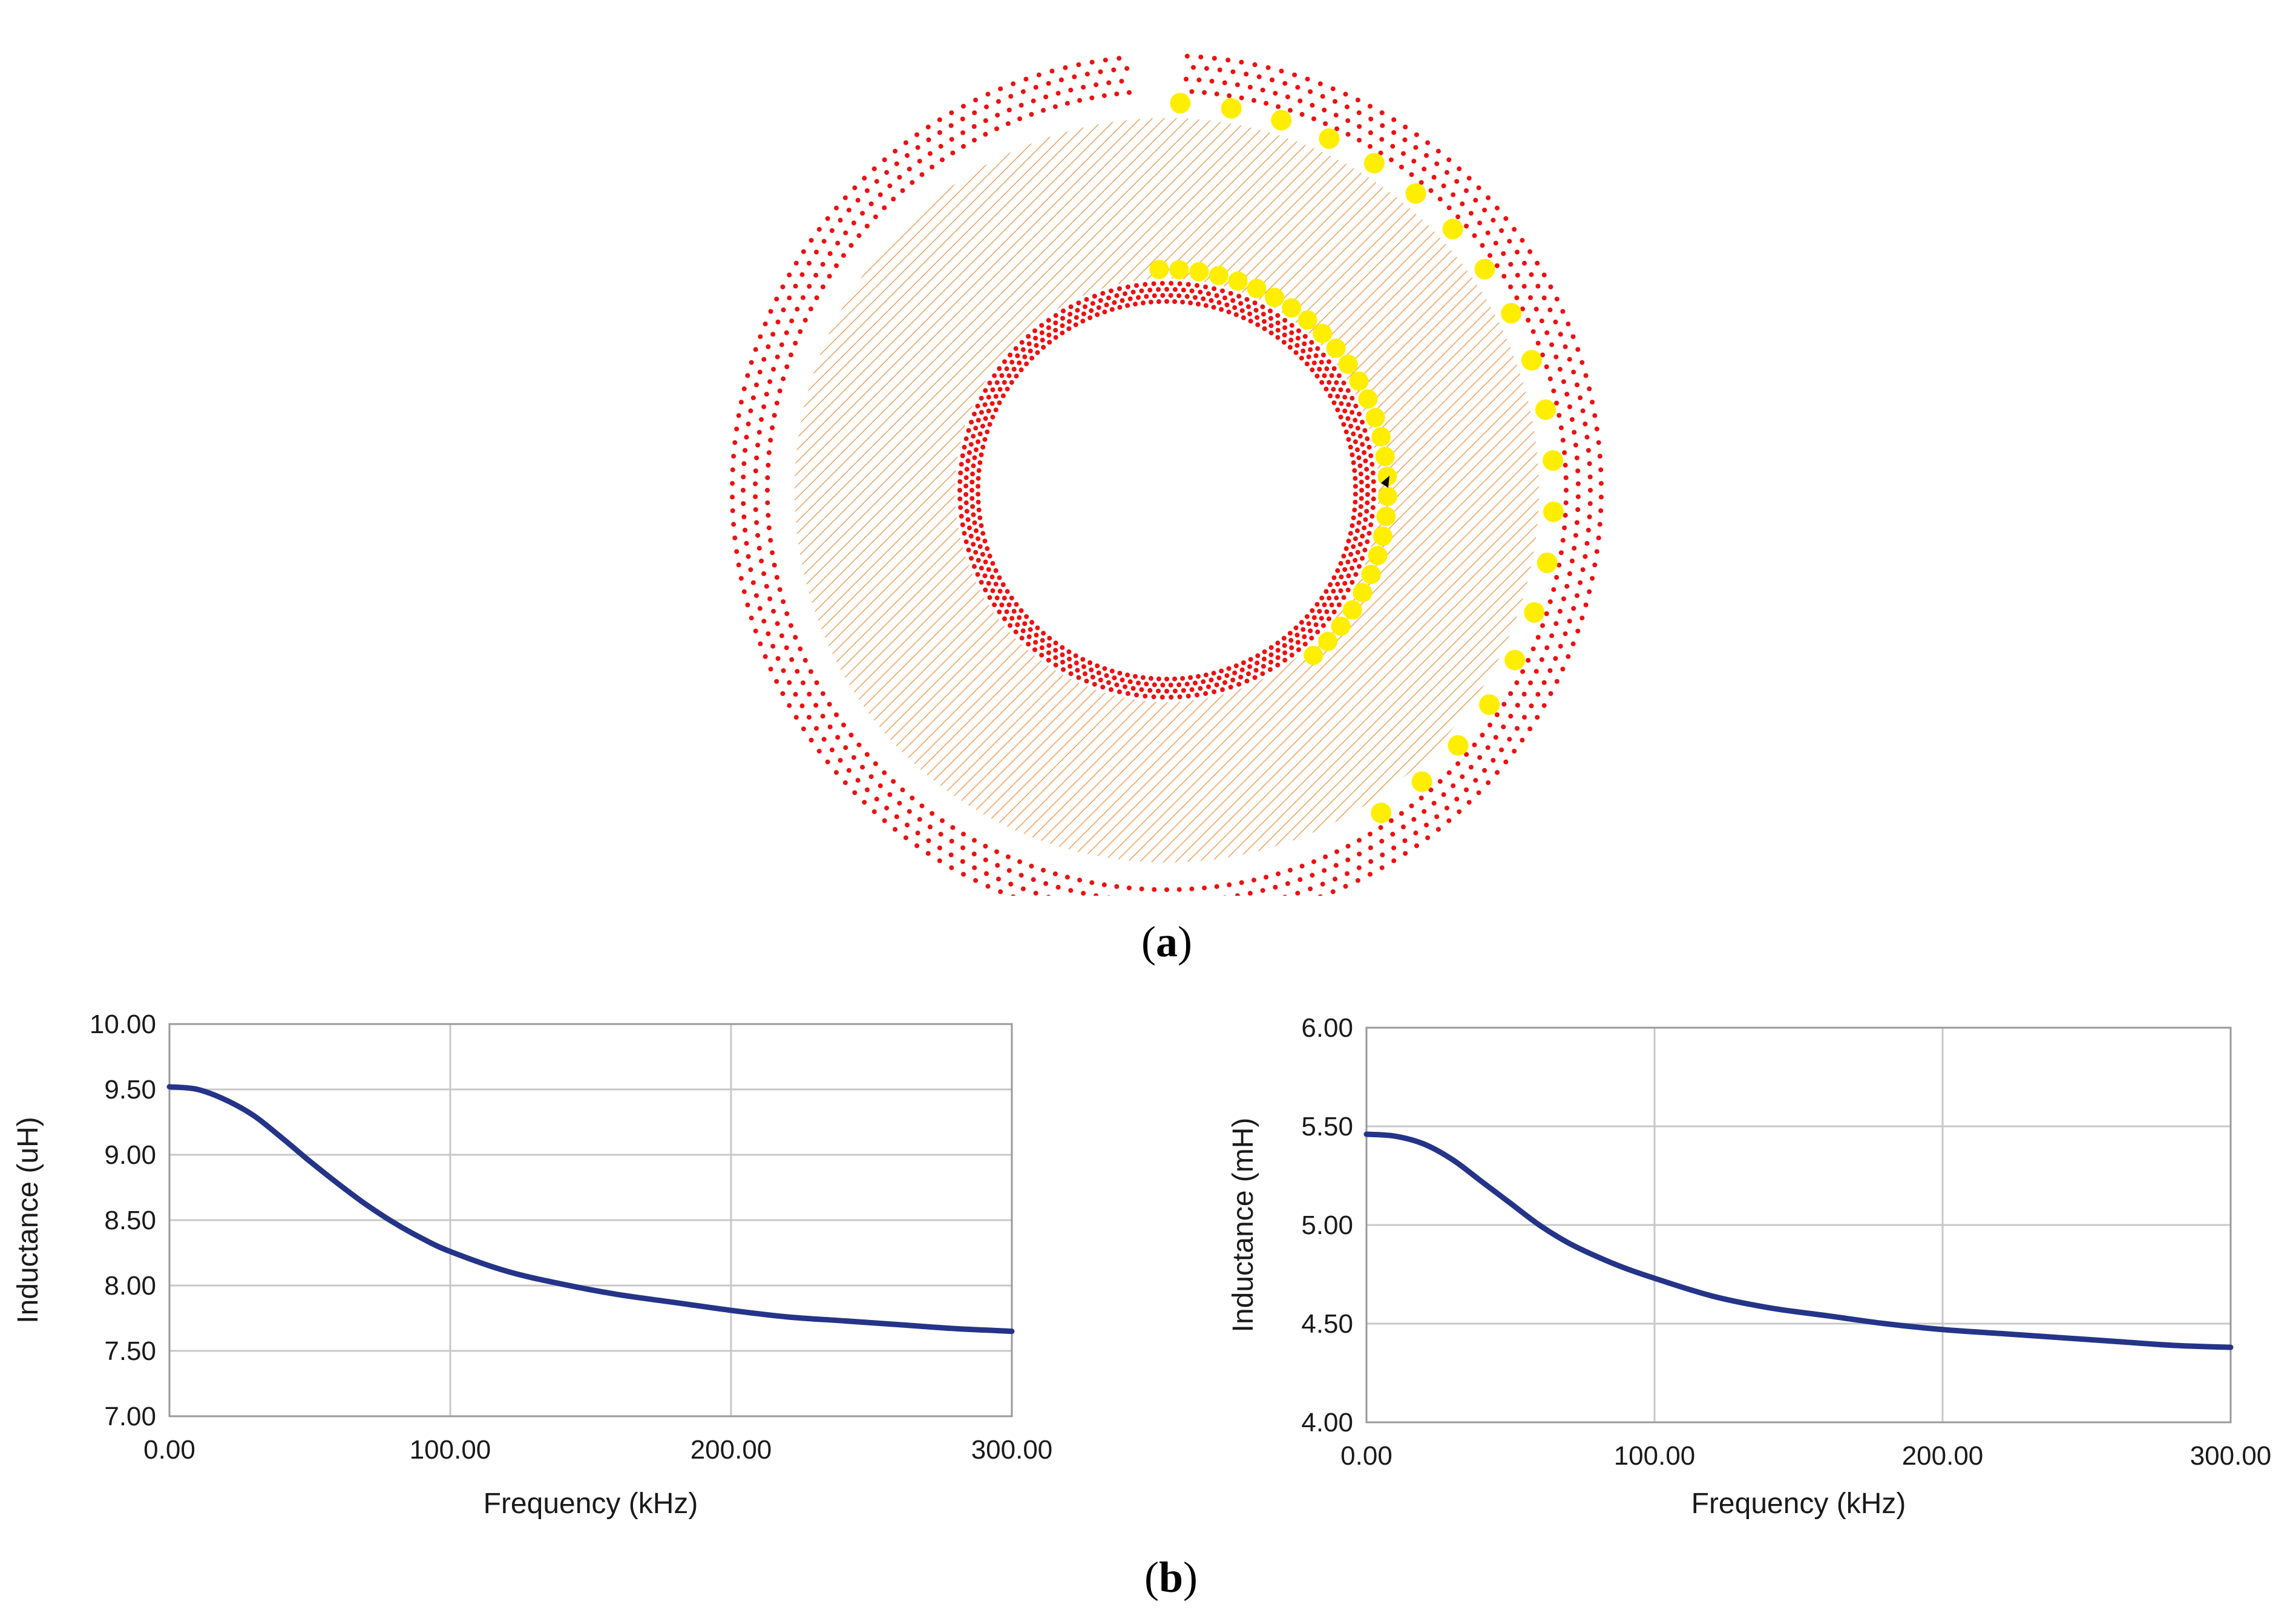 The height and width of the screenshot is (1619, 2296). Describe the element at coordinates (1798, 1225) in the screenshot. I see `plot-frame` at that location.